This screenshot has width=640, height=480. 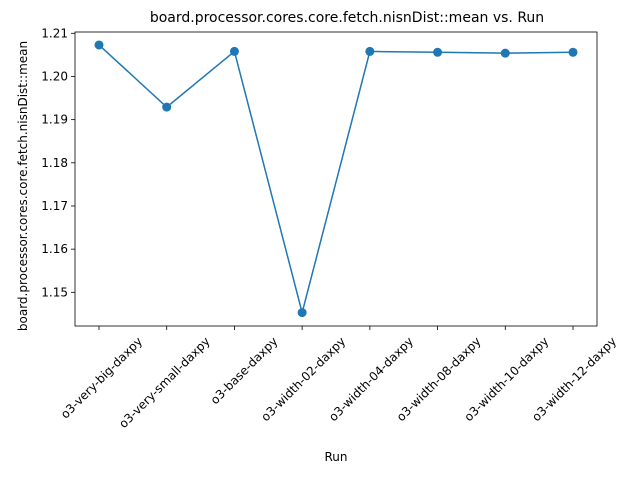 What do you see at coordinates (54, 76) in the screenshot?
I see `y-tick-label: 1.20` at bounding box center [54, 76].